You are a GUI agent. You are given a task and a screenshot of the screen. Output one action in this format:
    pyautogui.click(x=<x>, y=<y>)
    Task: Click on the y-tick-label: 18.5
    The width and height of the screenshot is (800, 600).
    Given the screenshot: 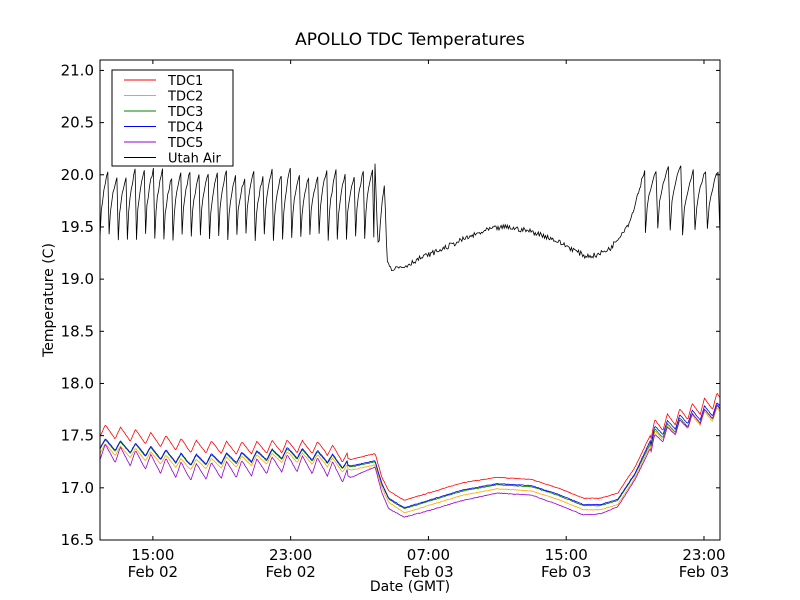 What is the action you would take?
    pyautogui.click(x=77, y=331)
    